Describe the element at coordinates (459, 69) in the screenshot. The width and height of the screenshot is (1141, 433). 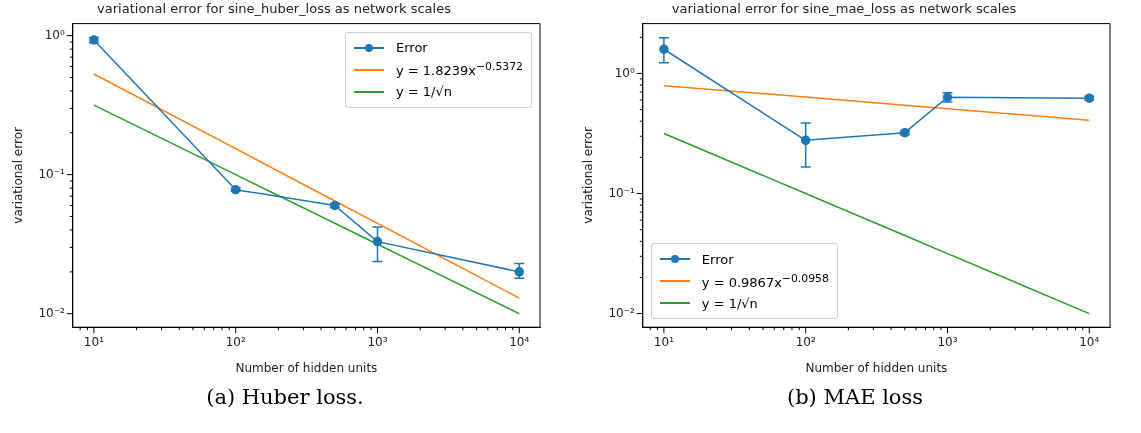
I see `legend-label: y = 1.8239x$^{−0.5372}$` at that location.